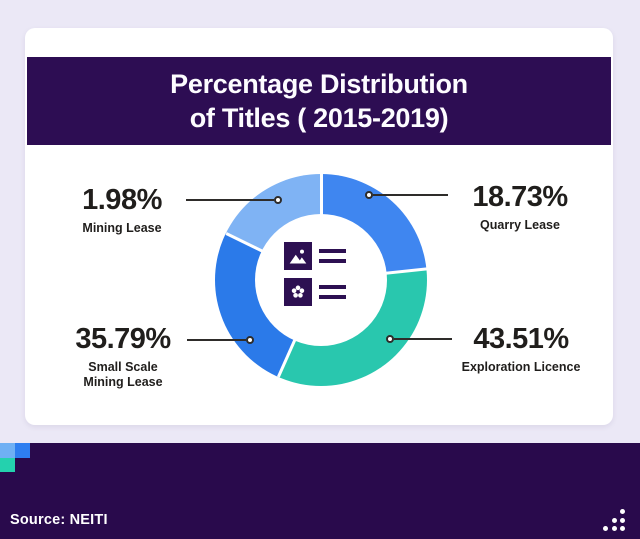 This screenshot has height=539, width=640. I want to click on exploration-label: Exploration Licence, so click(521, 367).